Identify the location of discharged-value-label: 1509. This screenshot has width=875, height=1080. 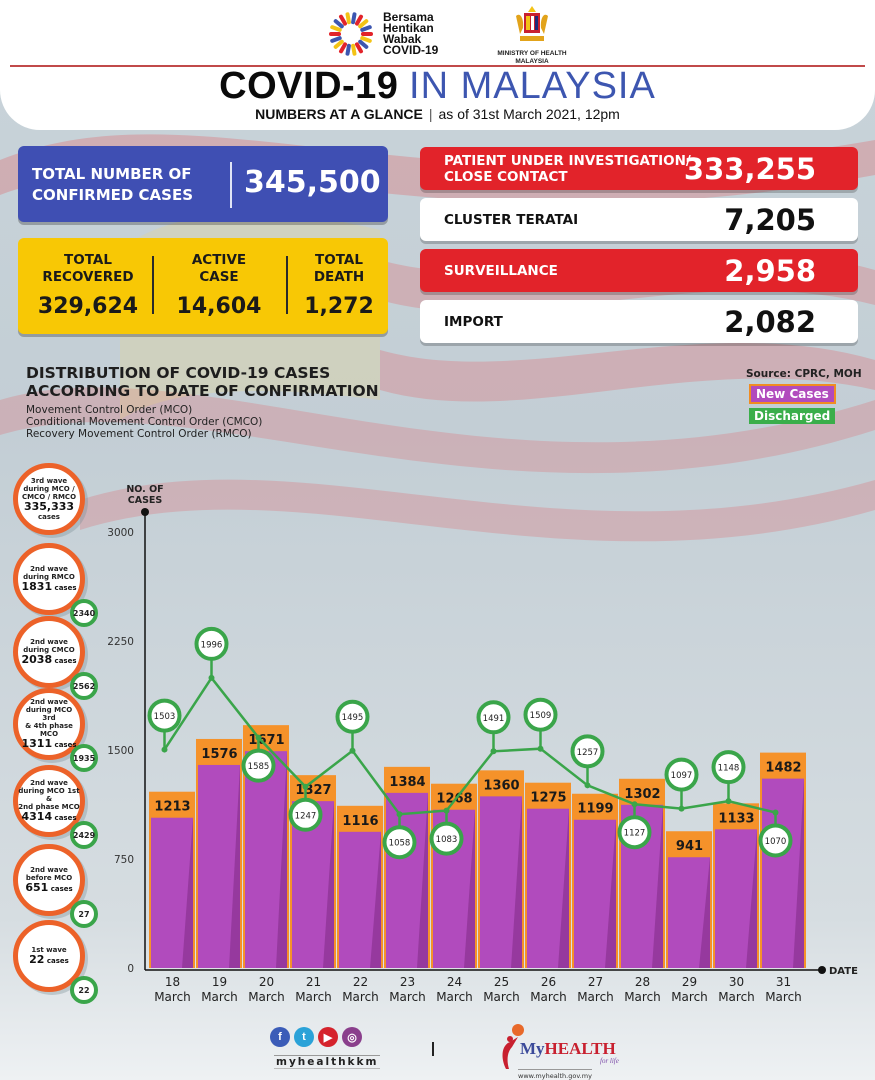
(541, 716).